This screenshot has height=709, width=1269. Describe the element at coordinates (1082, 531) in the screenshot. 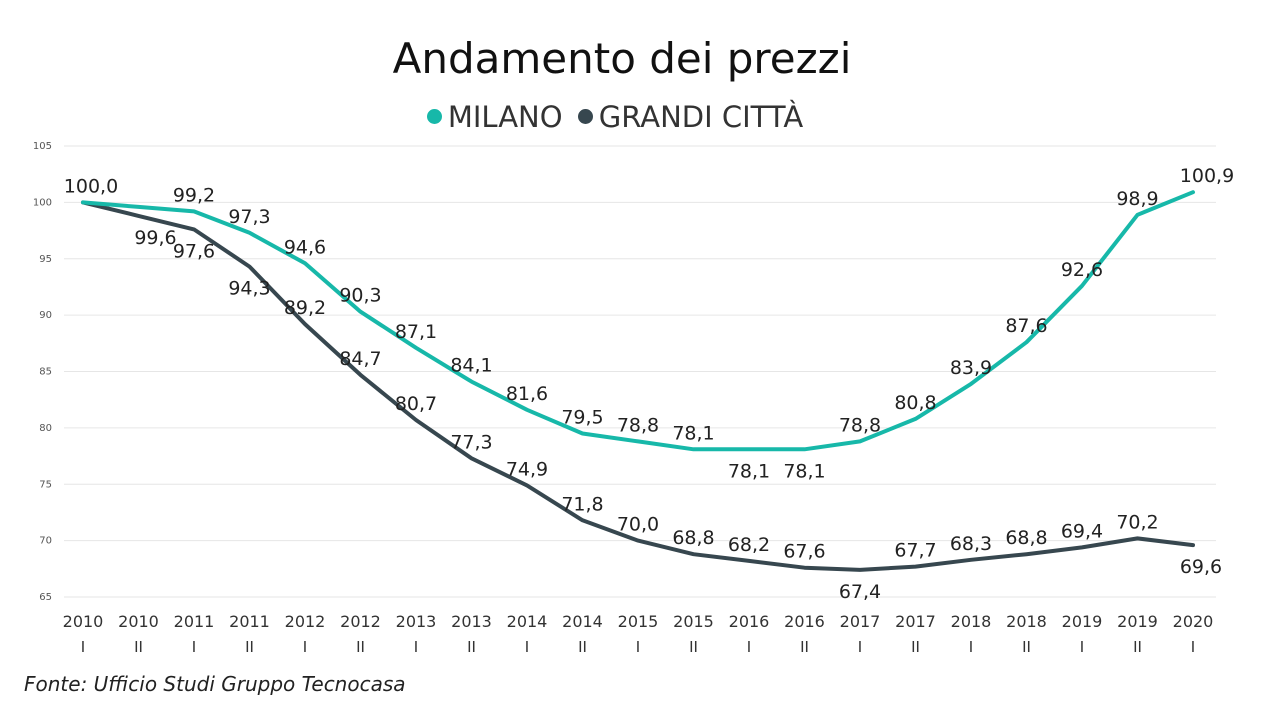

I see `data-label: 69,4` at that location.